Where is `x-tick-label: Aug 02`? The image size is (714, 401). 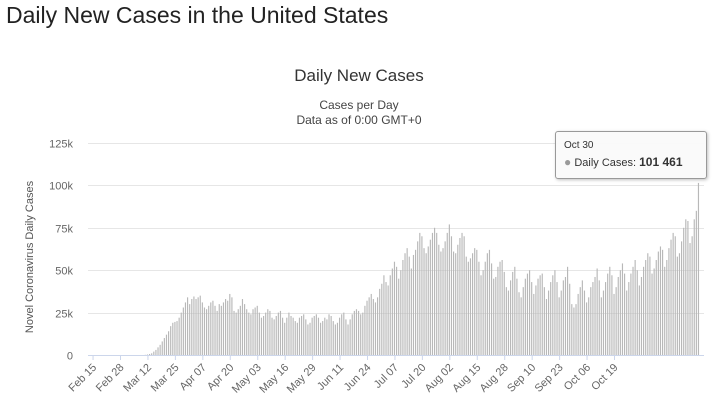
x-tick-label: Aug 02 is located at coordinates (439, 378).